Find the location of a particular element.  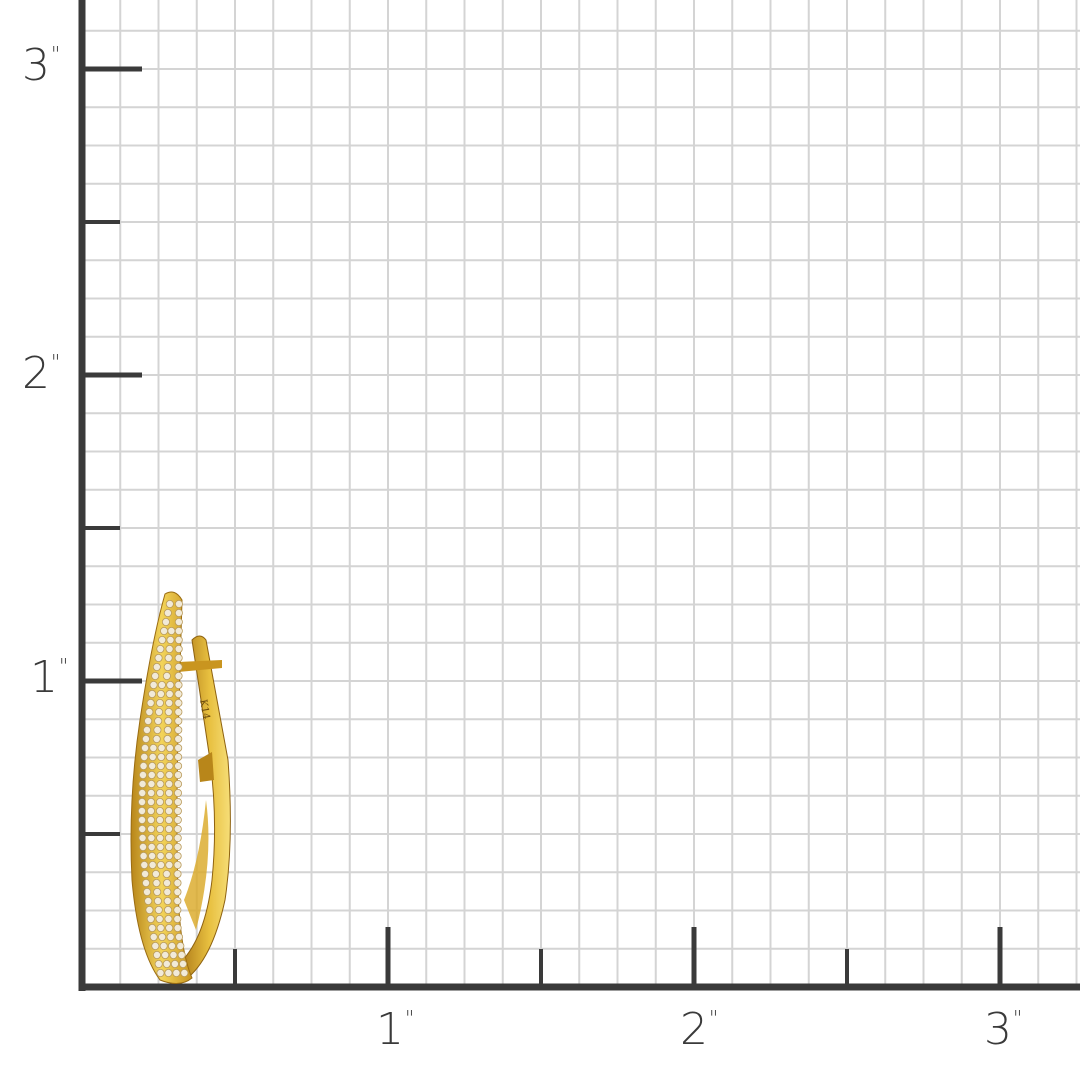

x-label-3: 3 " is located at coordinates (1003, 1029).